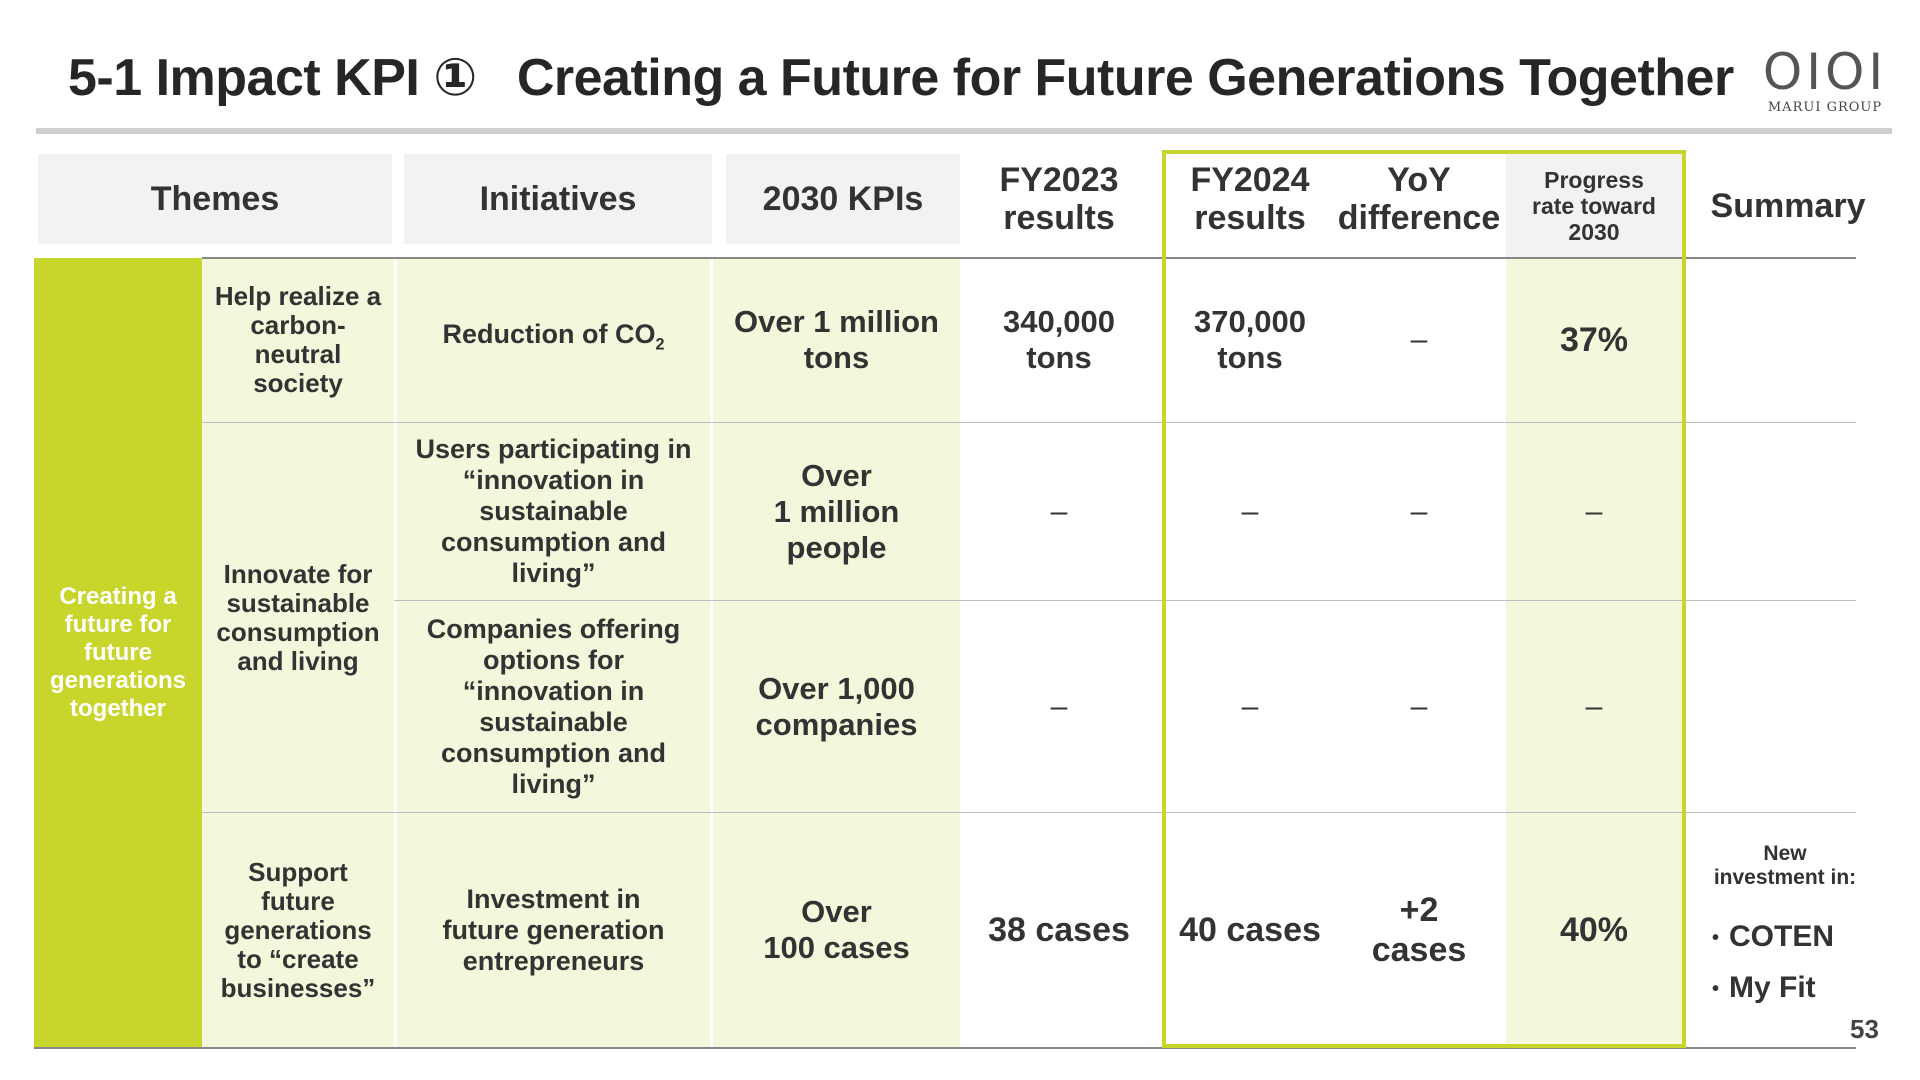 This screenshot has width=1920, height=1080. What do you see at coordinates (215, 199) in the screenshot?
I see `header-themes: Themes` at bounding box center [215, 199].